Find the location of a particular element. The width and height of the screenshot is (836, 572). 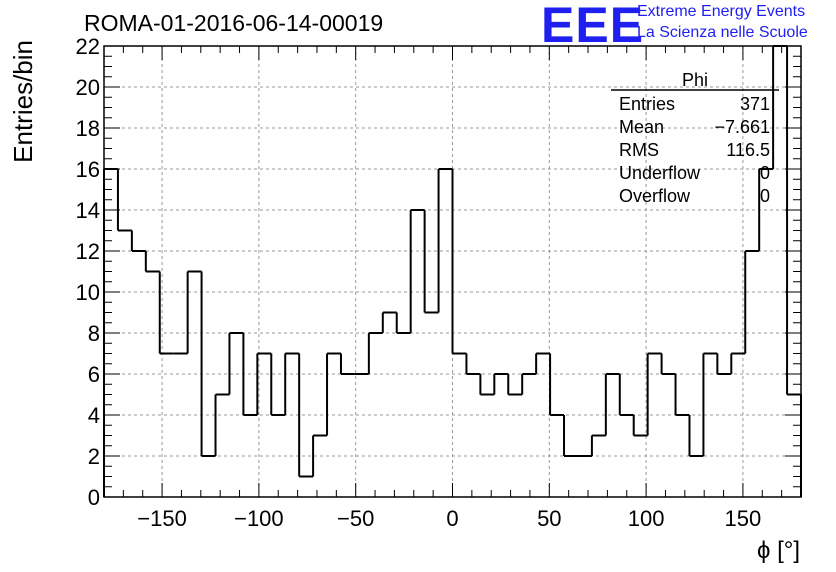

x-tick-label: −100 is located at coordinates (259, 518).